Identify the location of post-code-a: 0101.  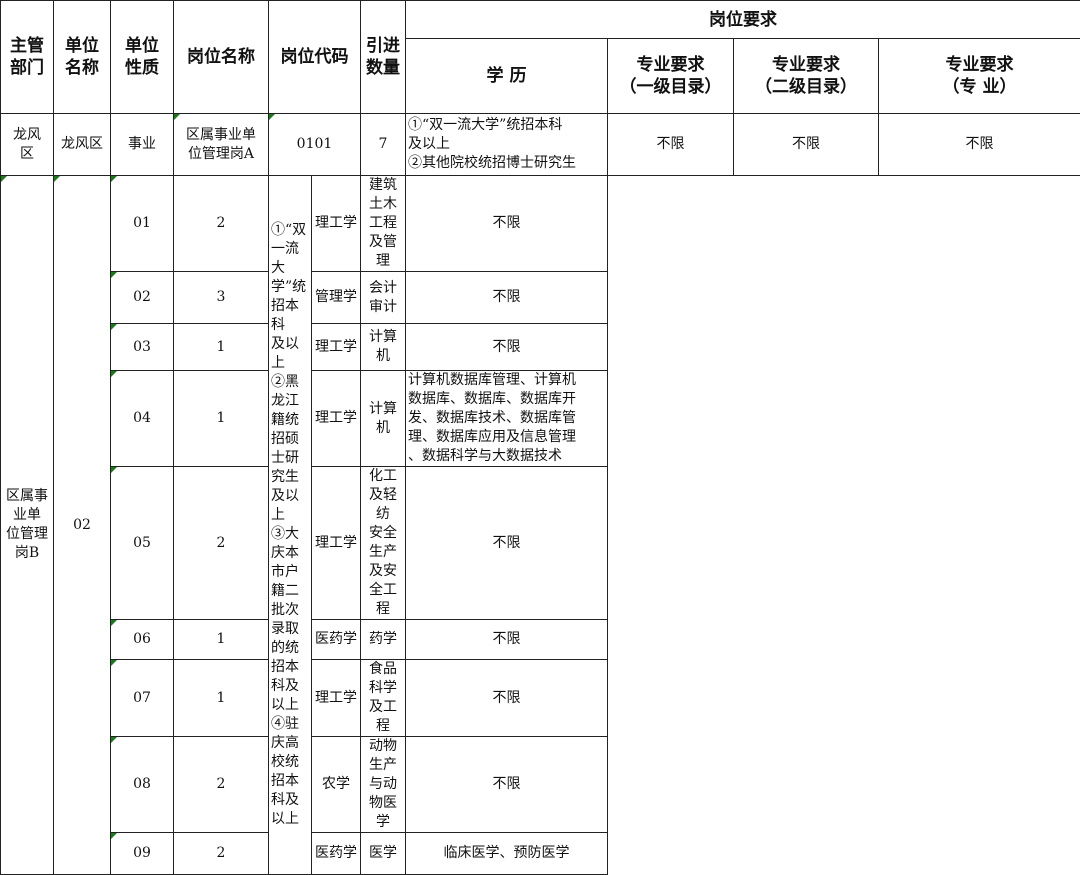
(315, 145).